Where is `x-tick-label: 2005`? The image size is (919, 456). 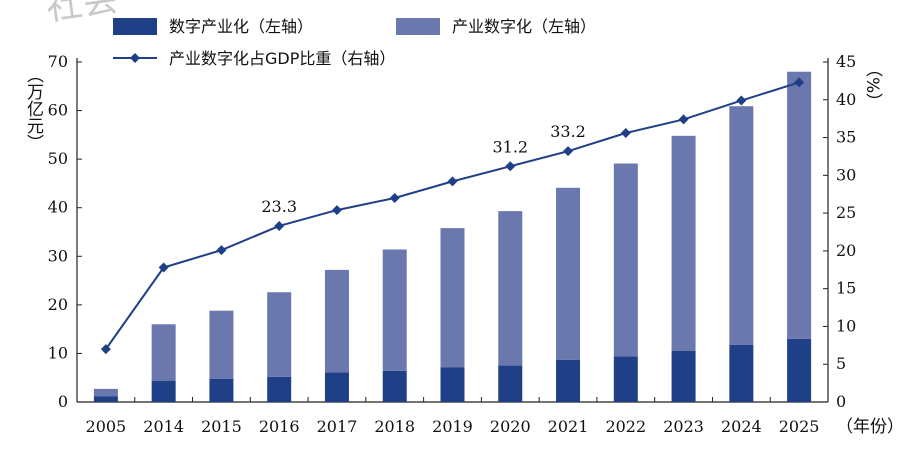
x-tick-label: 2005 is located at coordinates (106, 426).